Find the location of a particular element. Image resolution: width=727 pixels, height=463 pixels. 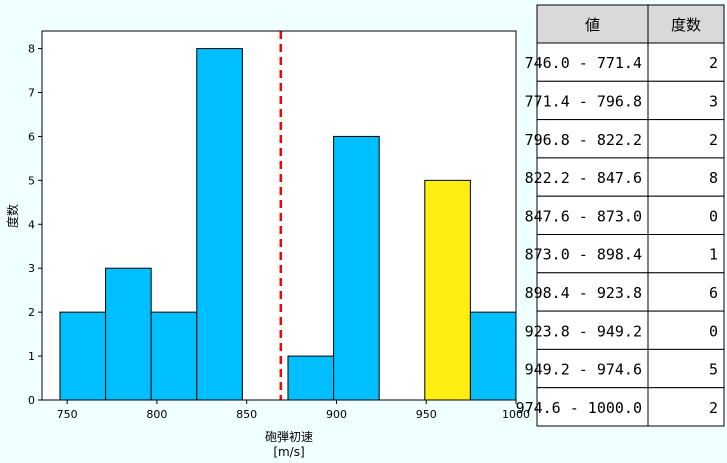

y-tick-label: 2 is located at coordinates (31, 312).